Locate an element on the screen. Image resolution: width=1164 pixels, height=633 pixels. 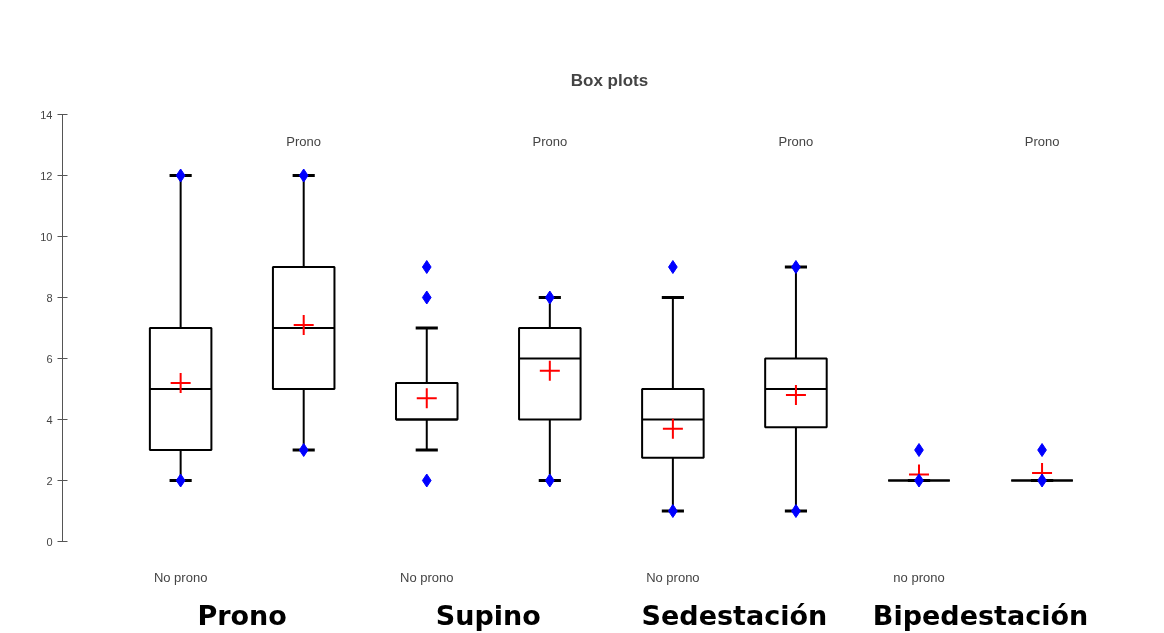
y-tick-label: 8 is located at coordinates (49, 297).